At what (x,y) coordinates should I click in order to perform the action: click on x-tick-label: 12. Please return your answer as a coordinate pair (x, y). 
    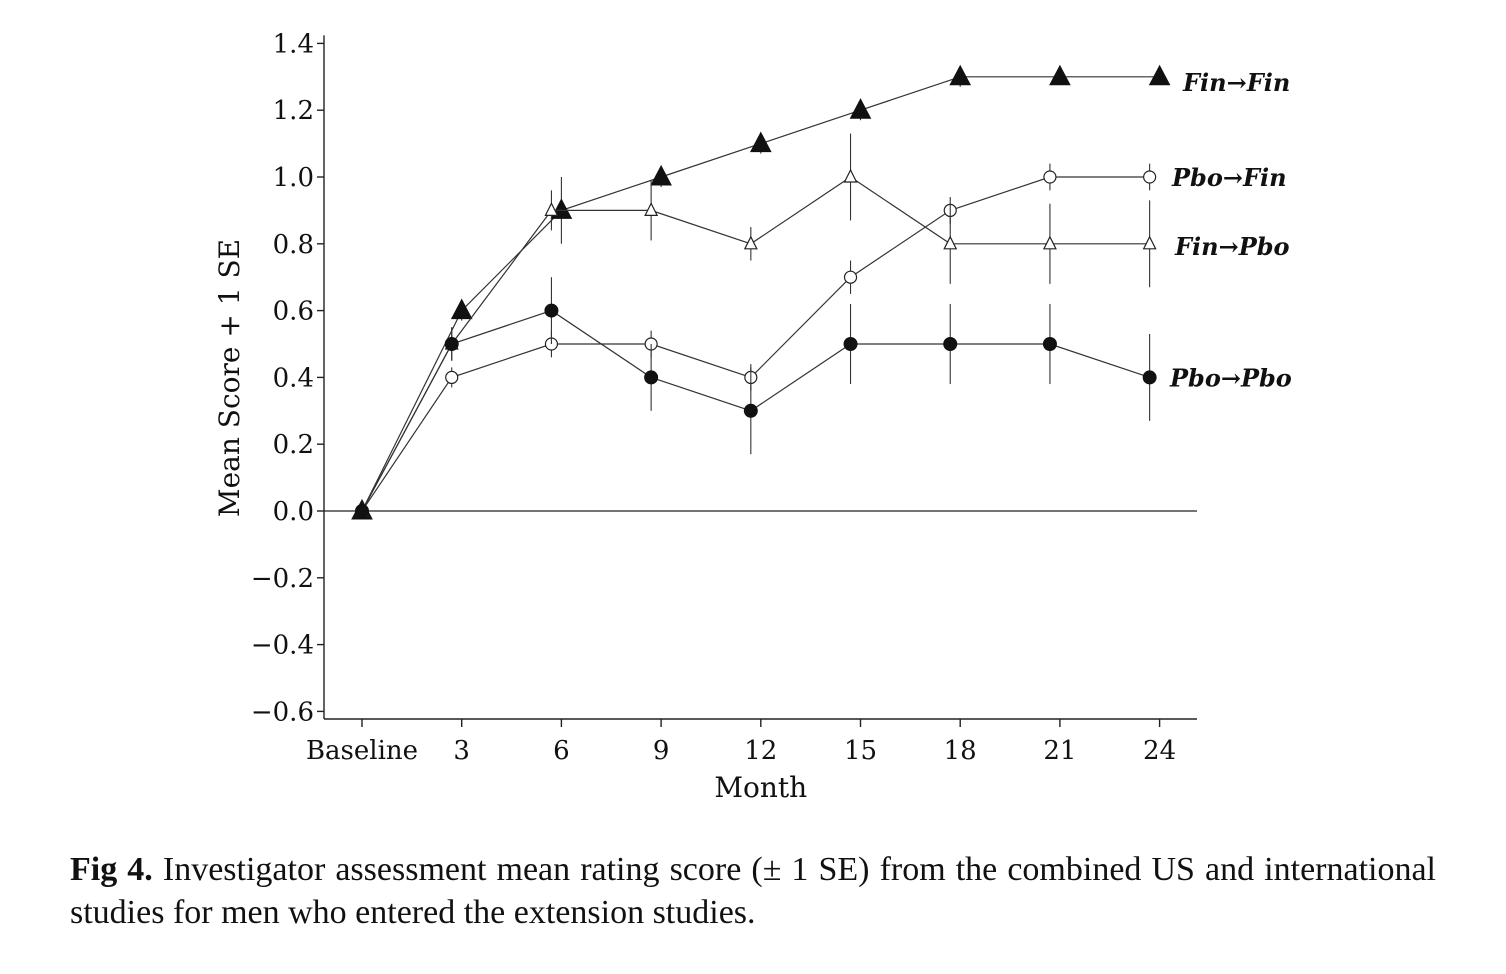
    Looking at the image, I should click on (760, 751).